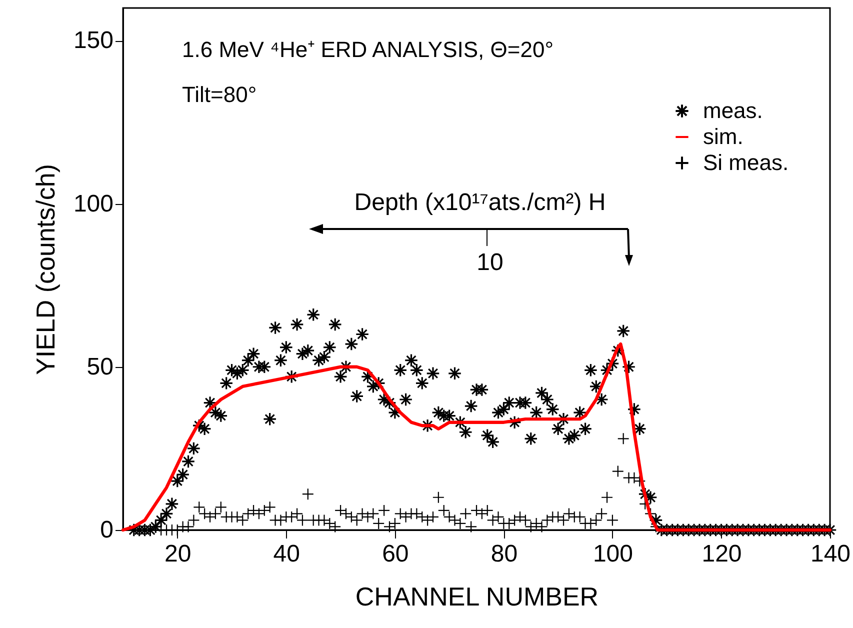  Describe the element at coordinates (746, 162) in the screenshot. I see `legend-label: Si meas.` at that location.